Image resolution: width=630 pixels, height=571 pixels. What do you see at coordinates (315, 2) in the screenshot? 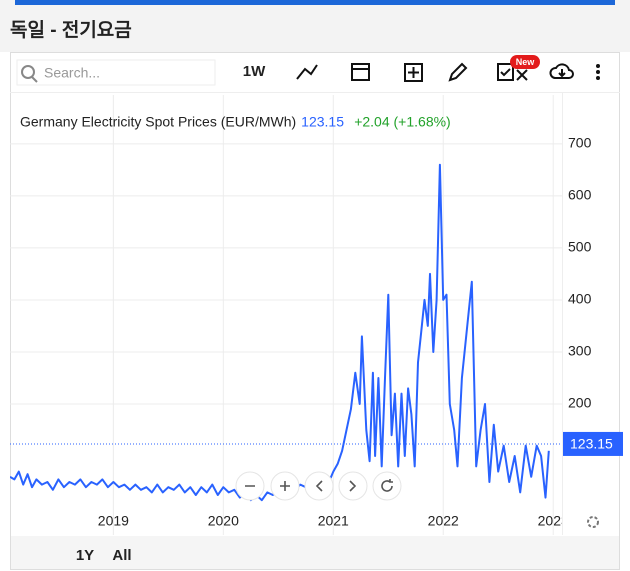
I see `top-bar` at bounding box center [315, 2].